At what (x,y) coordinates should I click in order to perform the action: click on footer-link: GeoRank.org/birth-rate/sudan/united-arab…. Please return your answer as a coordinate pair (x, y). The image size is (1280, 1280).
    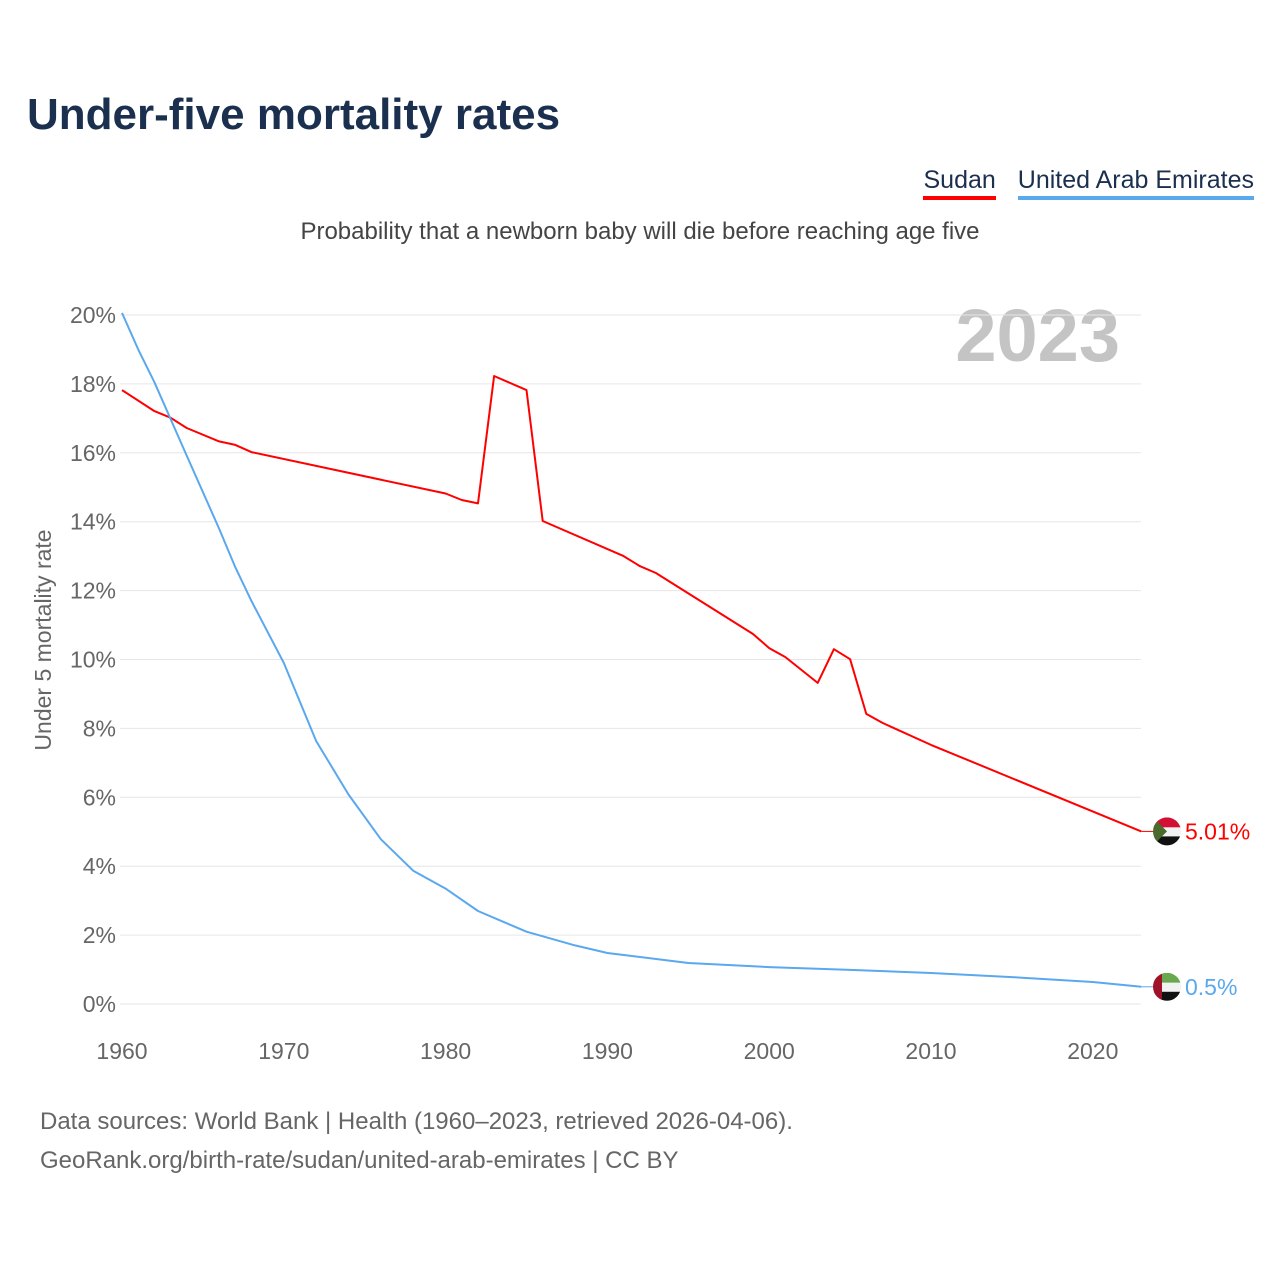
    Looking at the image, I should click on (359, 1160).